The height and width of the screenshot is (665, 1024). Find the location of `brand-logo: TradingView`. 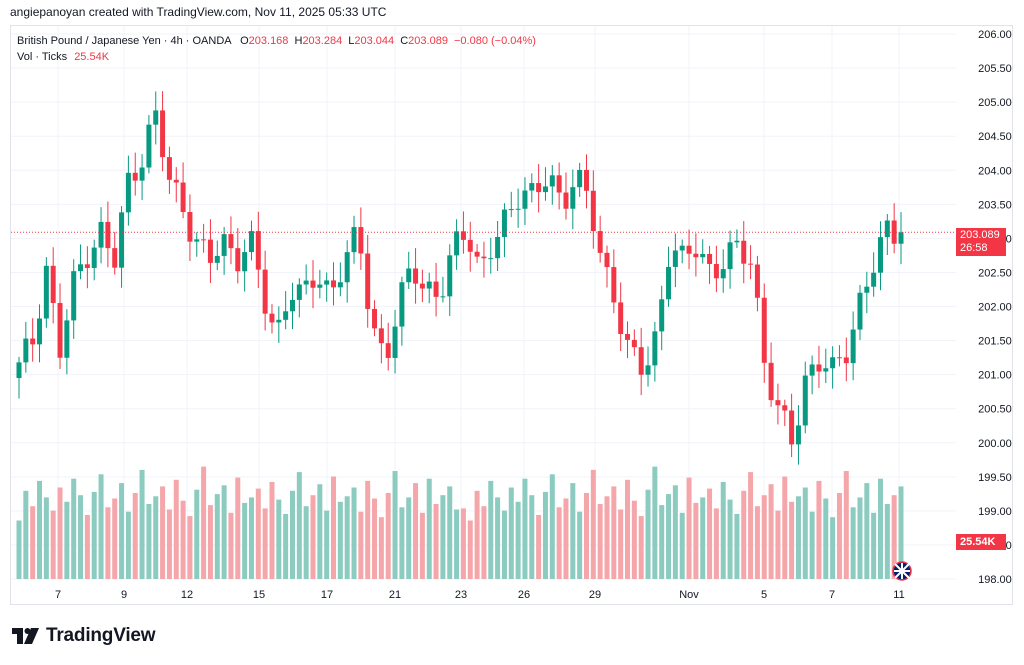

brand-logo: TradingView is located at coordinates (84, 636).